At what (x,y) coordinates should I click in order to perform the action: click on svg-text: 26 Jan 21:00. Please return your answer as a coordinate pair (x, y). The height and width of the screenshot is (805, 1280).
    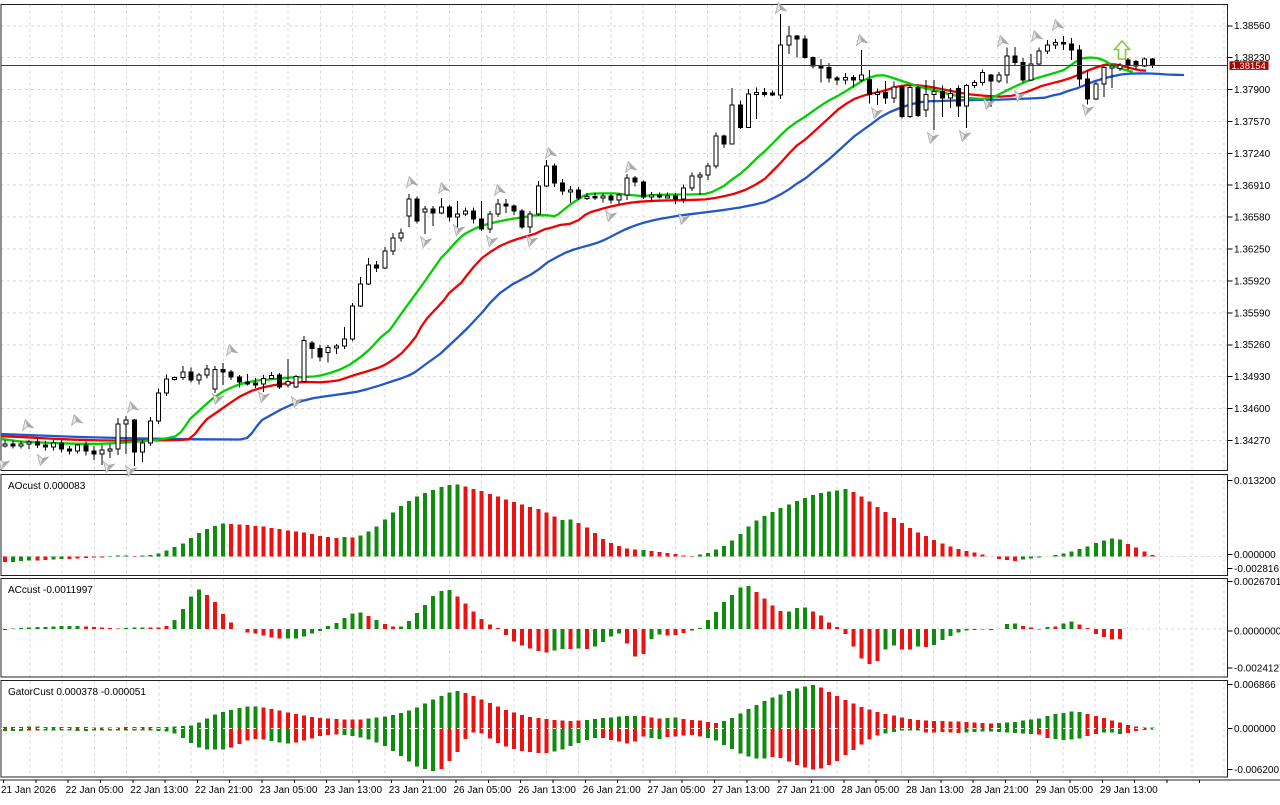
    Looking at the image, I should click on (612, 790).